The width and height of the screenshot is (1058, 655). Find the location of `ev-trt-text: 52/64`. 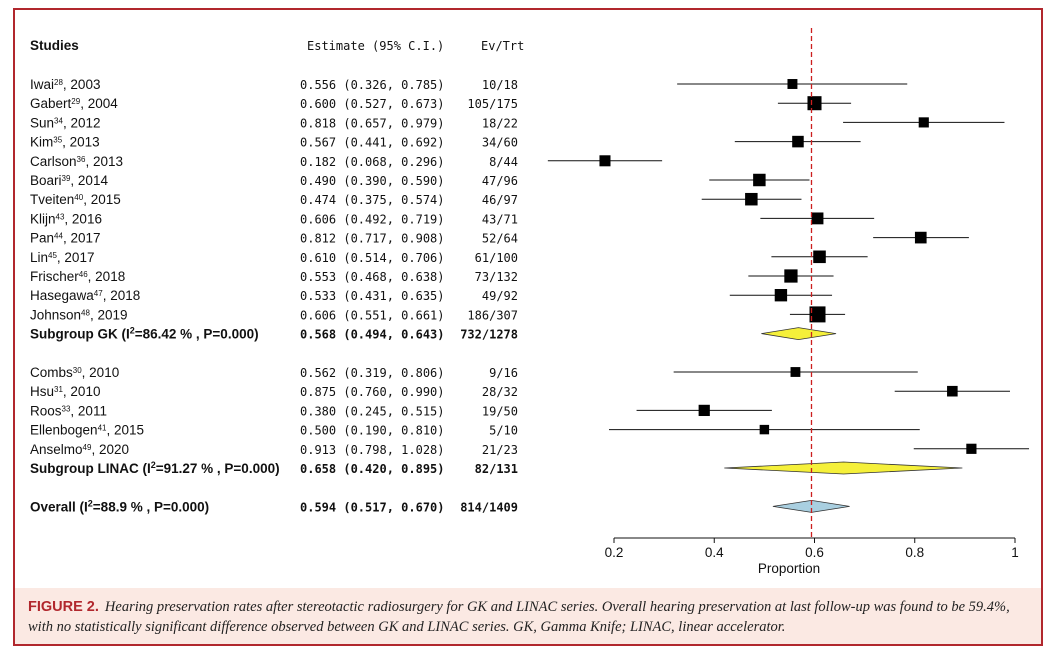

ev-trt-text: 52/64 is located at coordinates (500, 239).